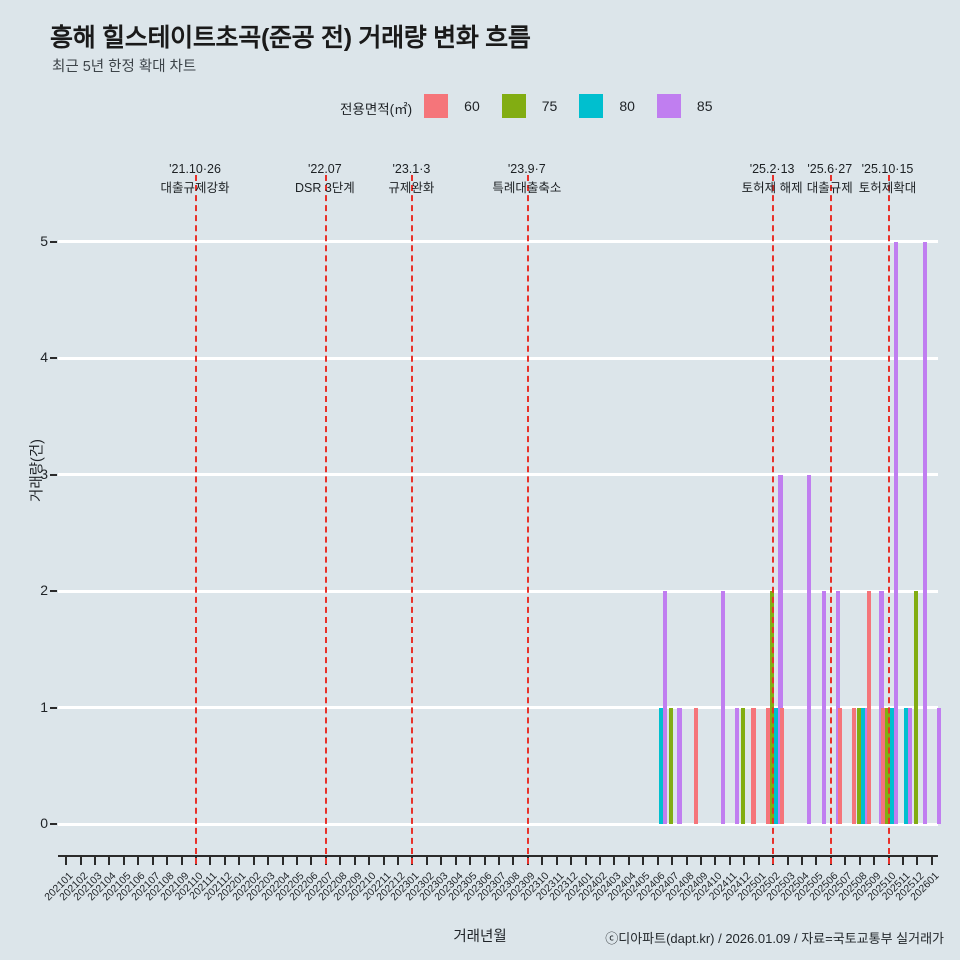 The height and width of the screenshot is (960, 960). Describe the element at coordinates (44, 357) in the screenshot. I see `y-tick-label-4: 4` at that location.